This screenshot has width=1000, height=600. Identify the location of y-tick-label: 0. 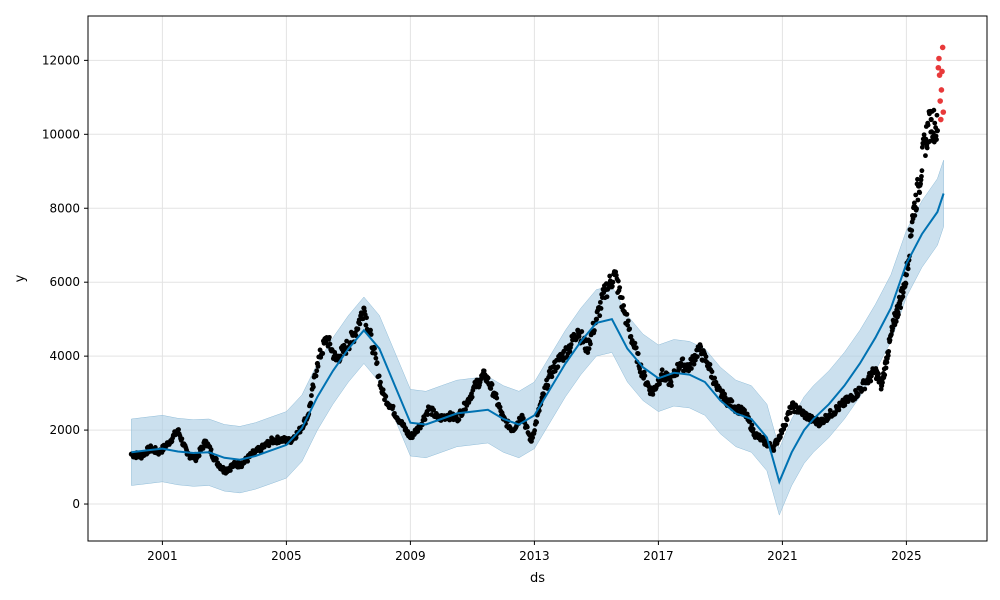
(76, 504).